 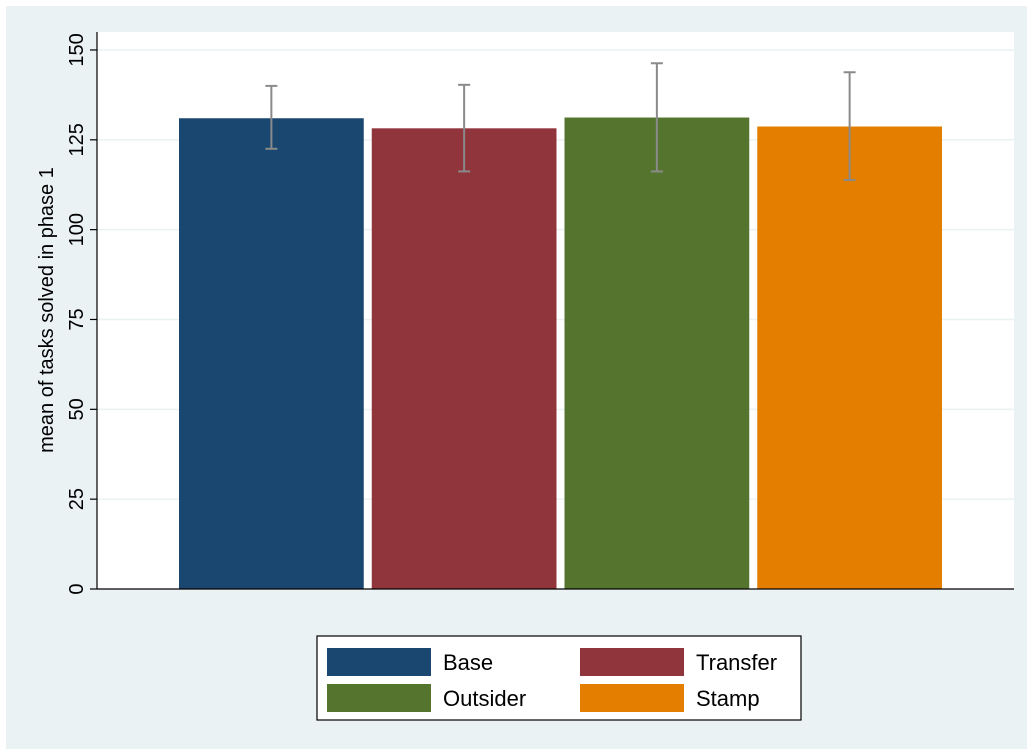 I want to click on bar-stamp, so click(x=849, y=358).